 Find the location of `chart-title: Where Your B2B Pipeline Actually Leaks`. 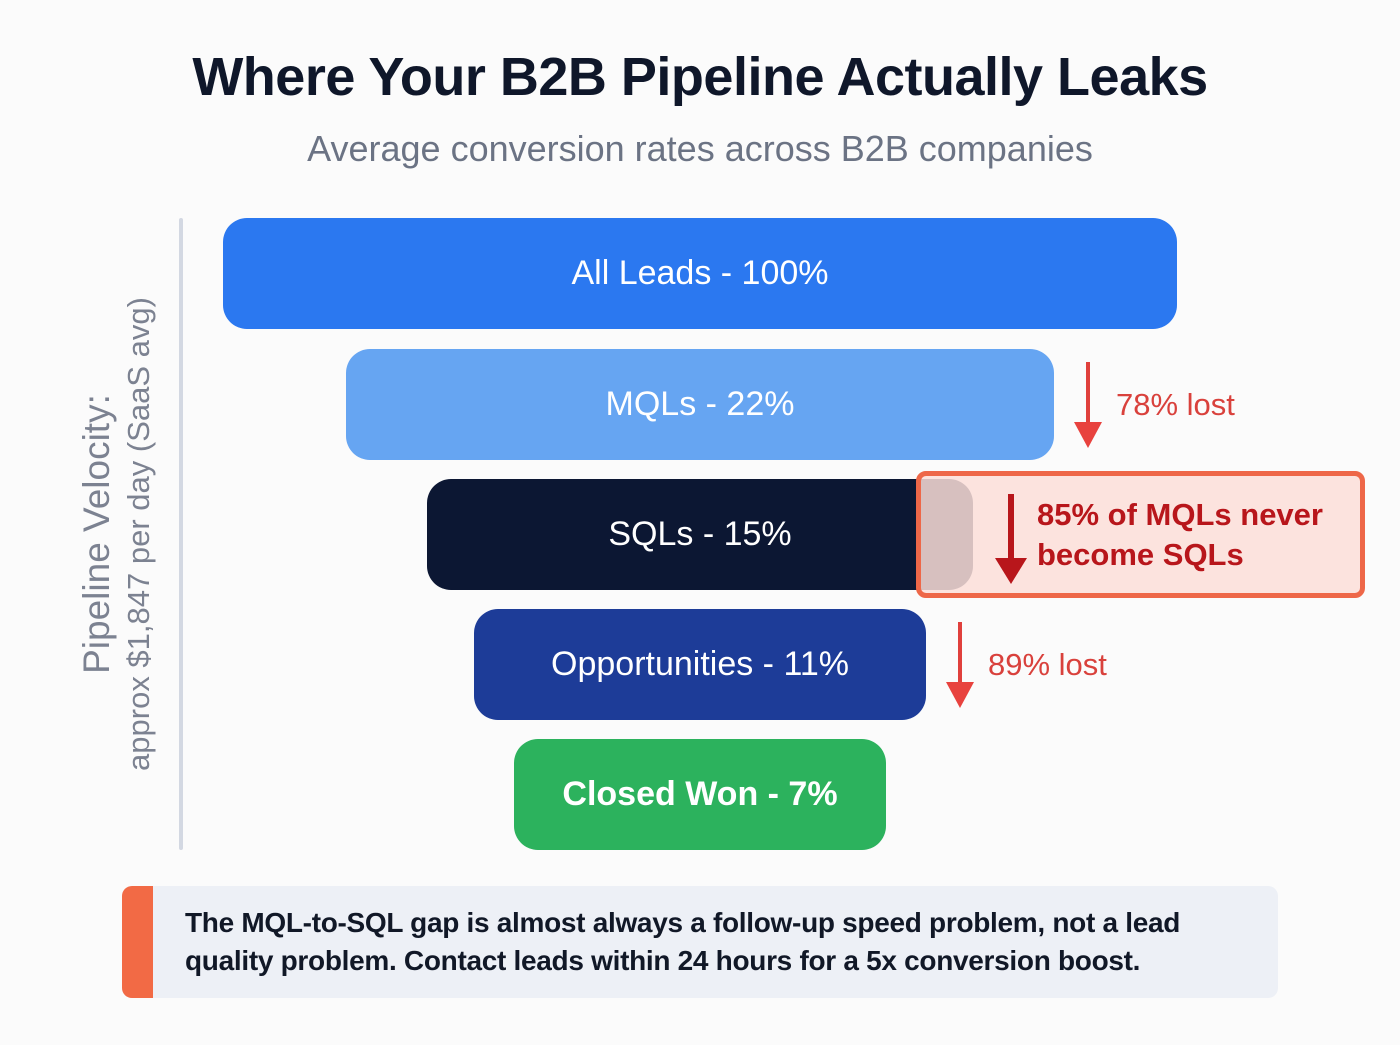

chart-title: Where Your B2B Pipeline Actually Leaks is located at coordinates (700, 77).